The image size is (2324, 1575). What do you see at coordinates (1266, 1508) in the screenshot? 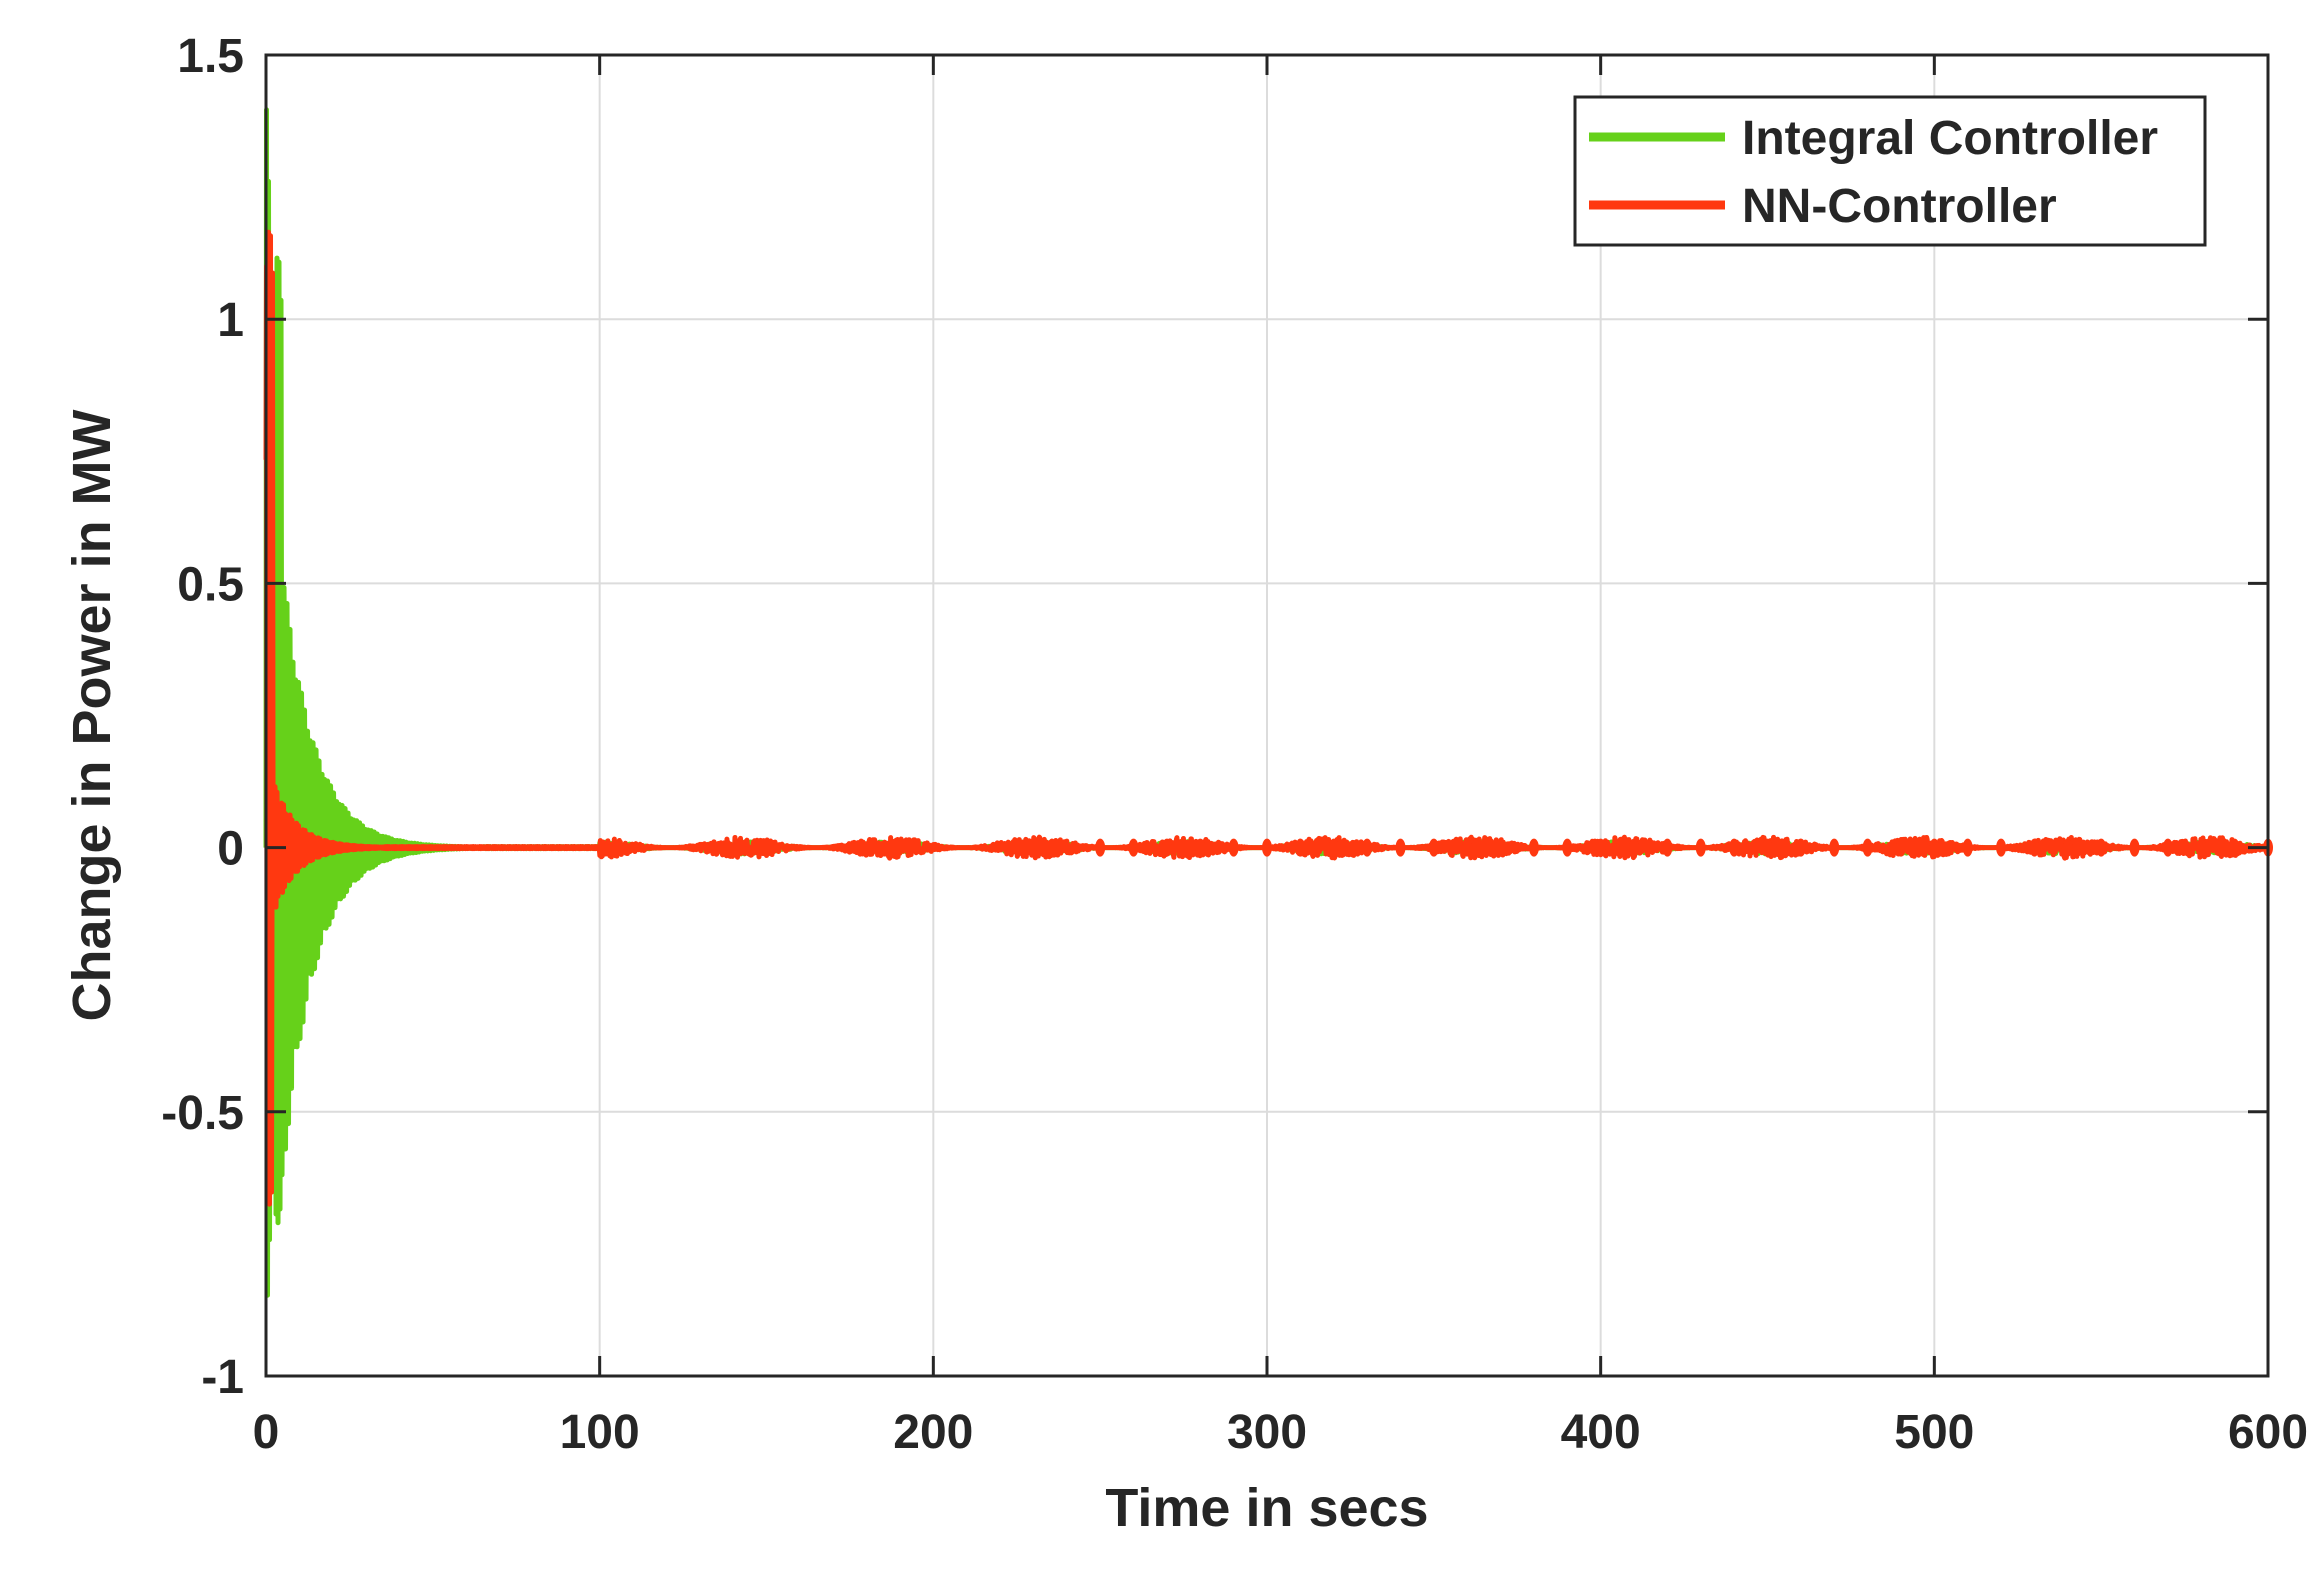
I see `x-axis-label: Time in secs` at bounding box center [1266, 1508].